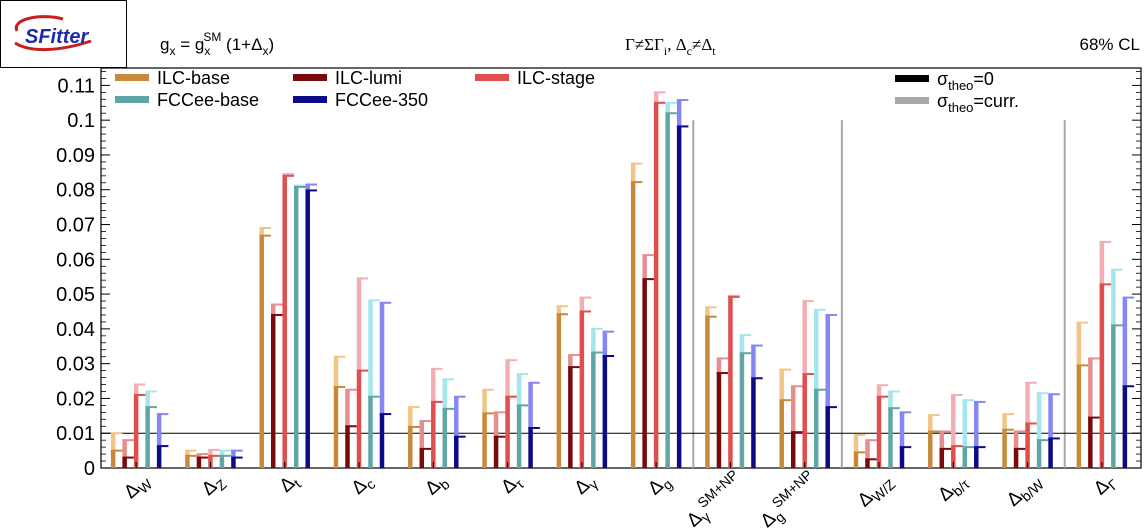 This screenshot has height=529, width=1147. I want to click on x-tick-label: Δg, so click(659, 486).